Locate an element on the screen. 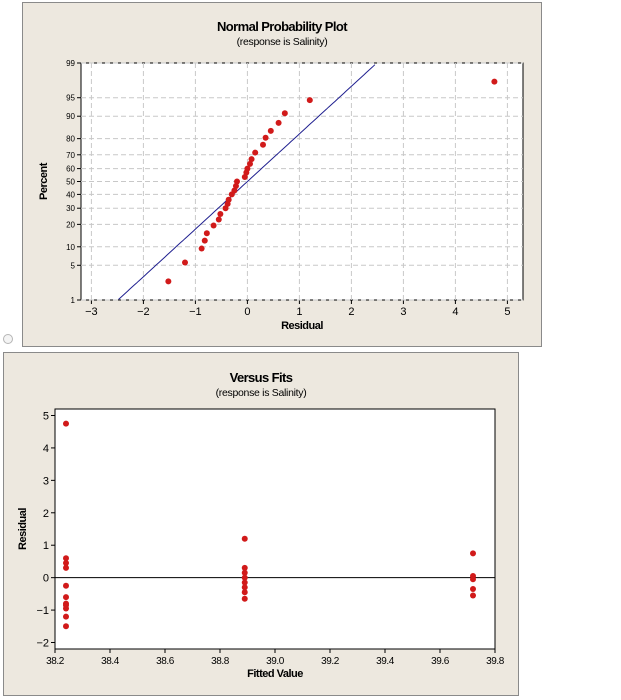 This screenshot has height=700, width=621. x-tick-label: 4 is located at coordinates (455, 312).